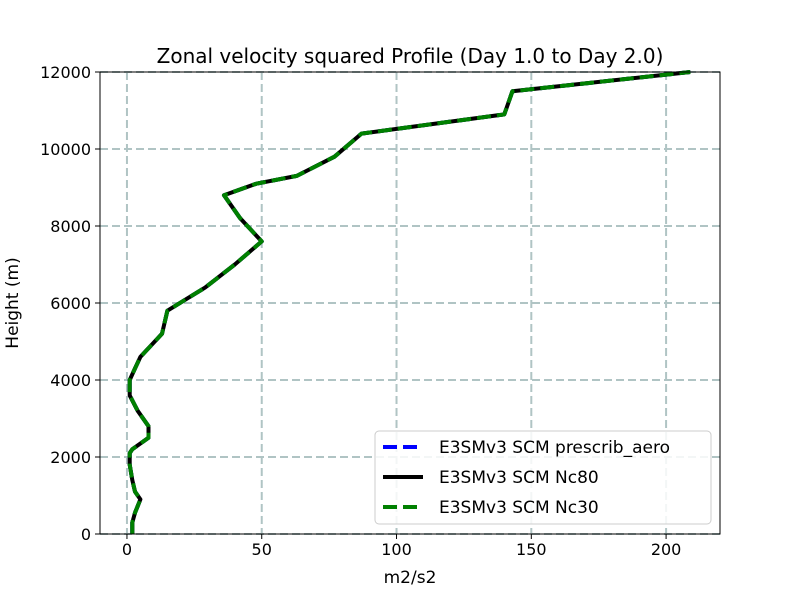 This screenshot has width=800, height=600. What do you see at coordinates (531, 549) in the screenshot?
I see `x-tick-label: 150` at bounding box center [531, 549].